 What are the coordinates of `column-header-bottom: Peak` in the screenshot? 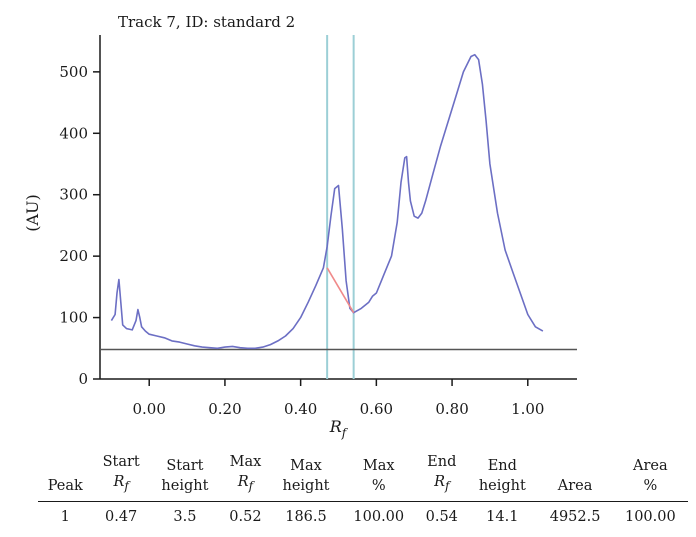 It's located at (65, 485).